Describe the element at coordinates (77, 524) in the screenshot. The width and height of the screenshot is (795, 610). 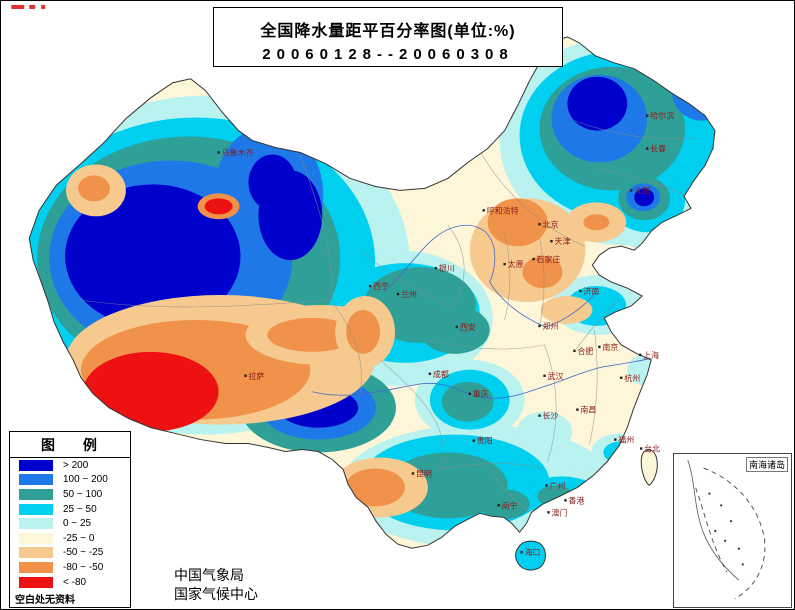
I see `legend-label: 0 ~ 25` at that location.